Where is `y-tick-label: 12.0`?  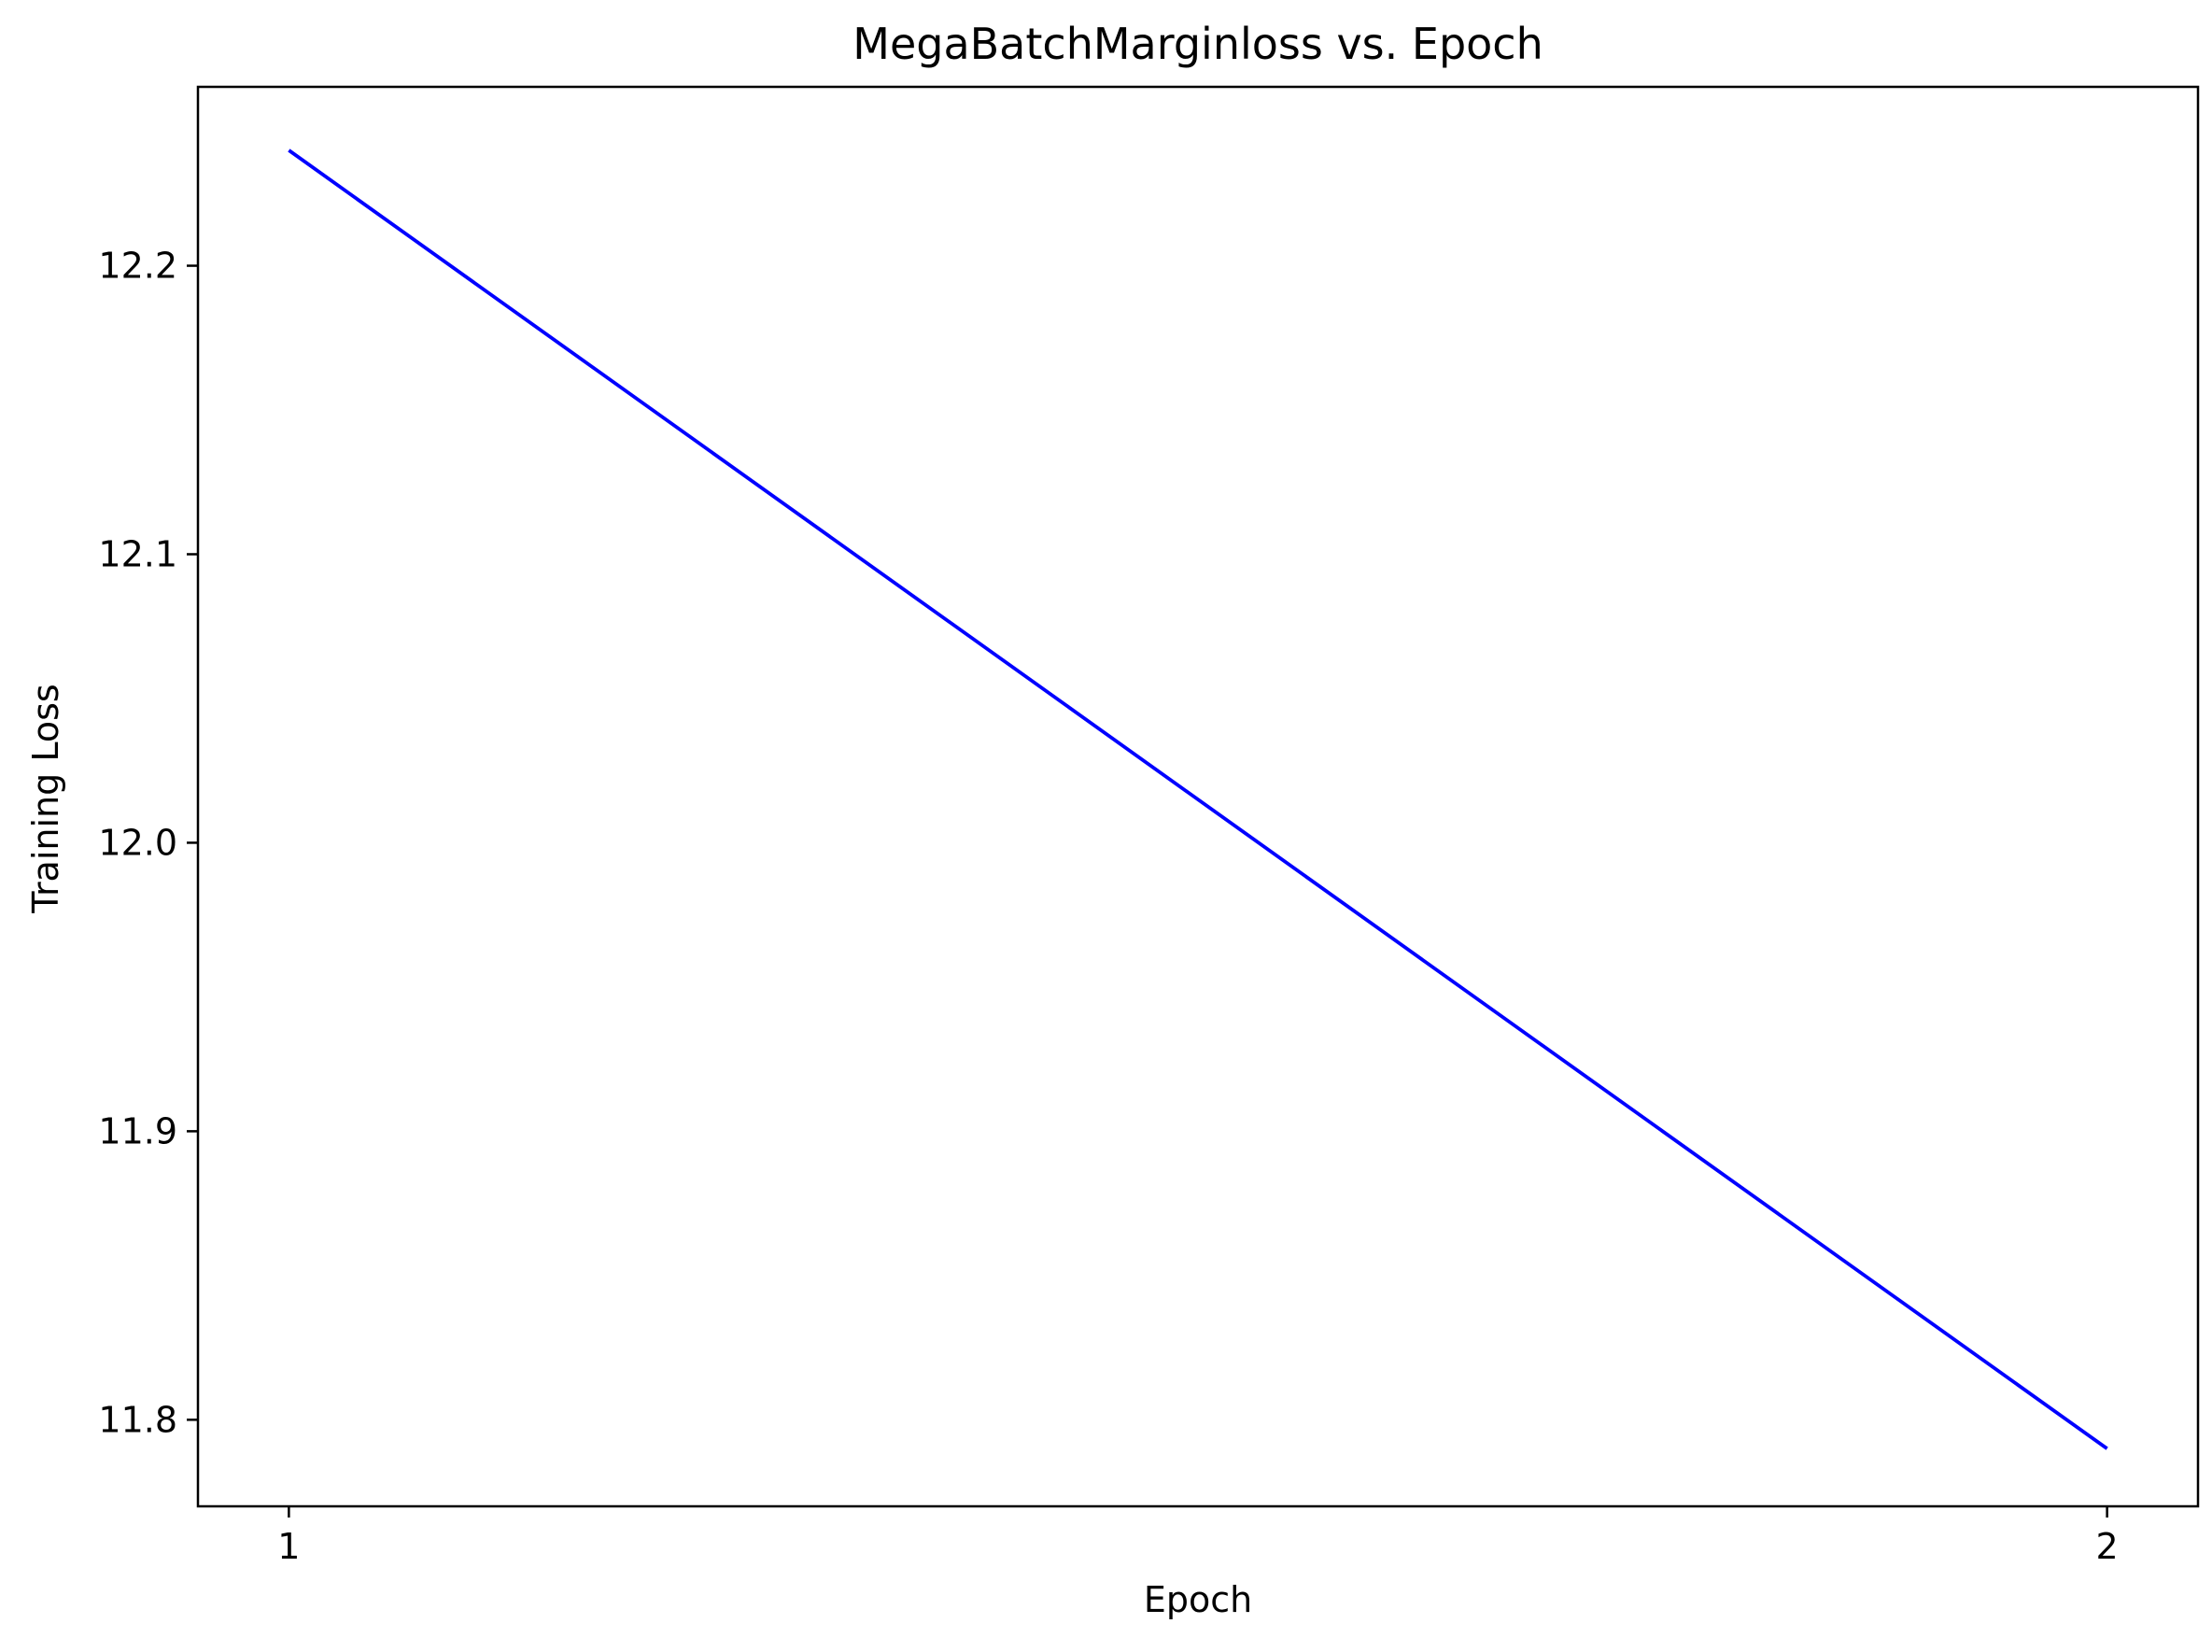
y-tick-label: 12.0 is located at coordinates (137, 842).